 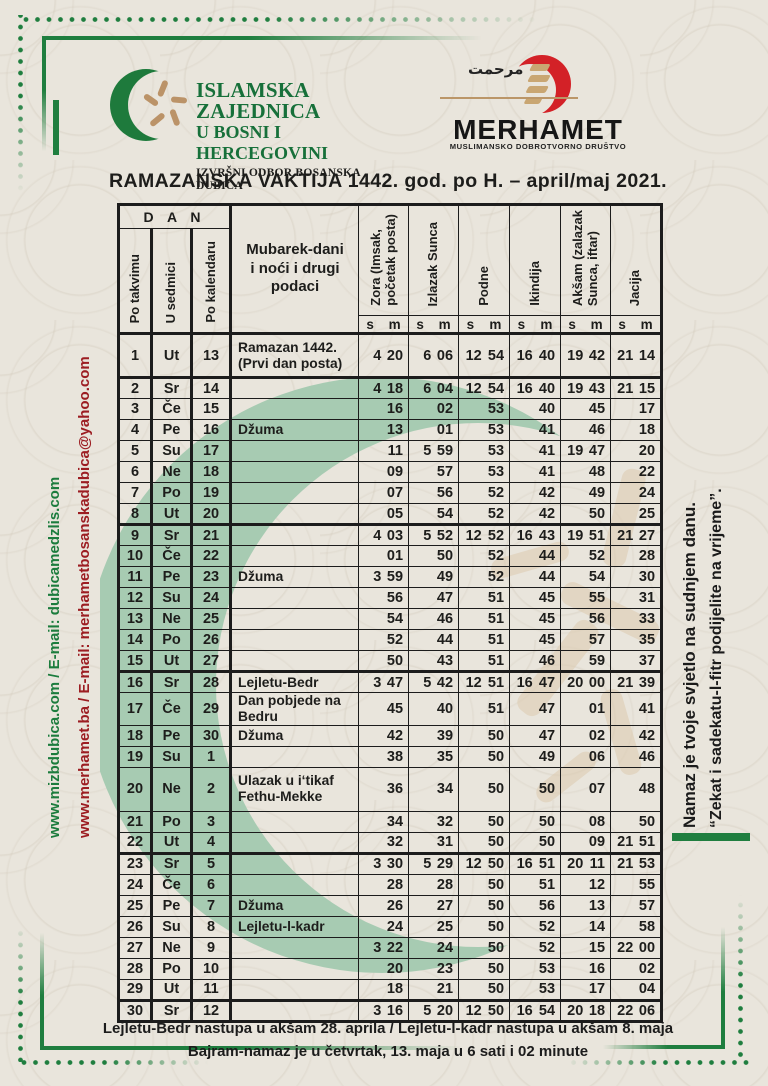 I want to click on cell-time-2: 51, so click(x=484, y=640).